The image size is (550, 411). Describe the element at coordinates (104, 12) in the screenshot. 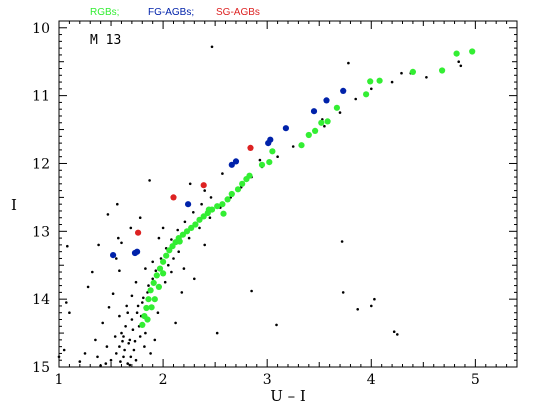

I see `legend-label-rgbs: RGBs;` at that location.